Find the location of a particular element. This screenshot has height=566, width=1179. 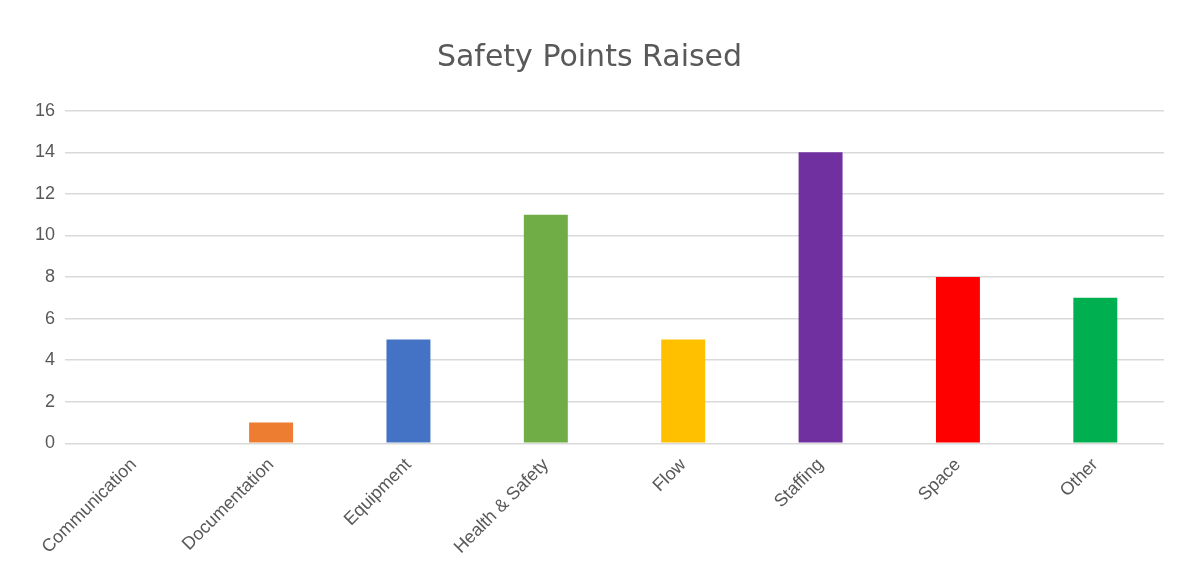

y-tick-label: 10 is located at coordinates (45, 234).